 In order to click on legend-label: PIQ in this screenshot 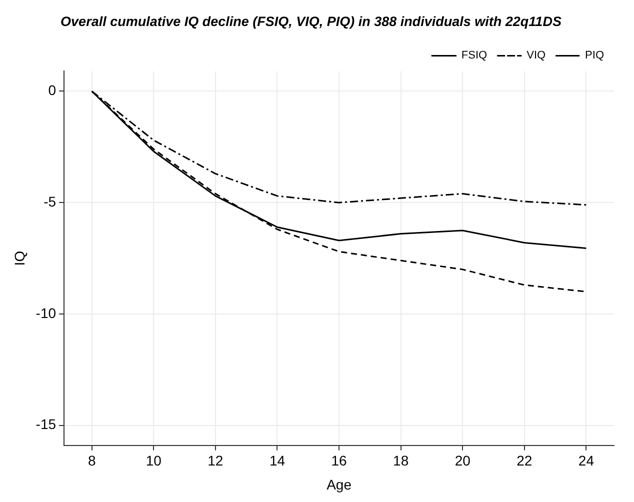, I will do `click(594, 56)`.